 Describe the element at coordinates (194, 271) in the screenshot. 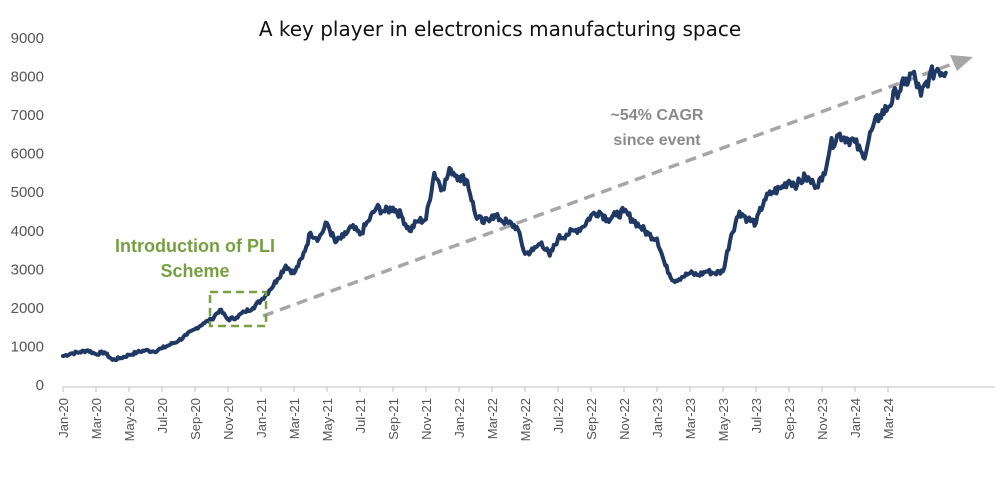

I see `event-label-line2: Scheme` at that location.